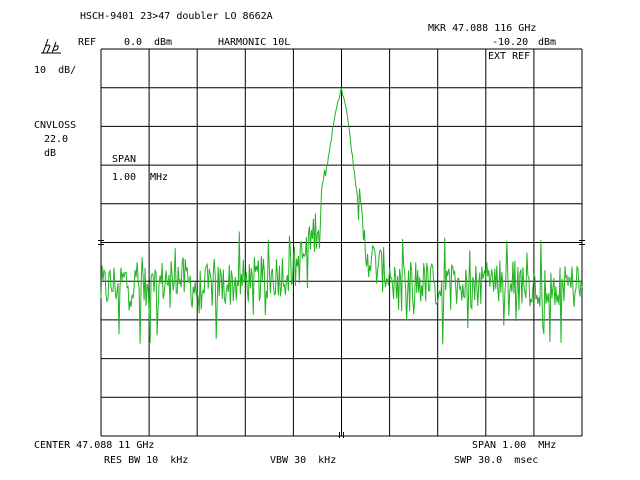  What do you see at coordinates (56, 139) in the screenshot?
I see `cnvloss-value: 22.0` at bounding box center [56, 139].